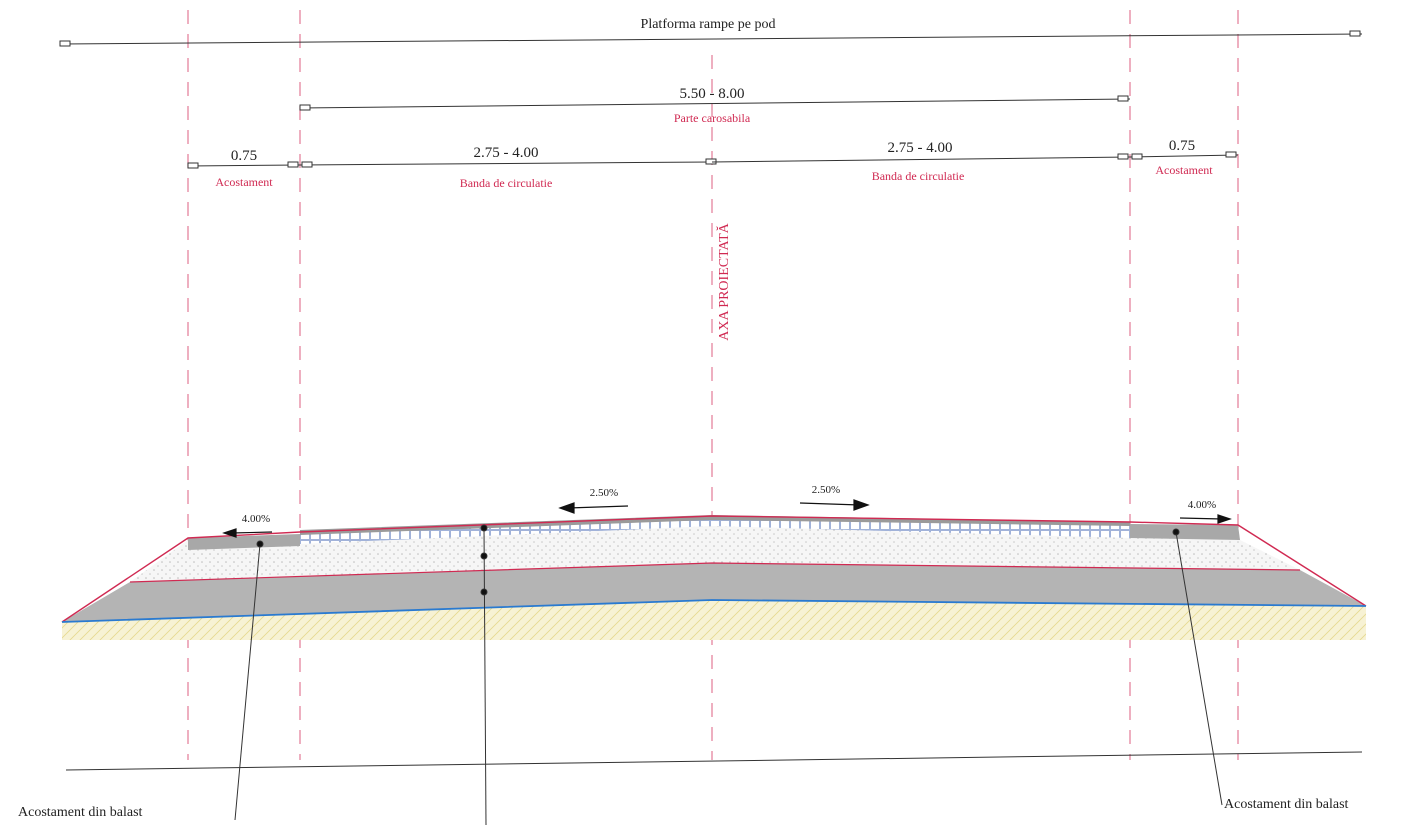  What do you see at coordinates (1199, 668) in the screenshot?
I see `leader-right` at bounding box center [1199, 668].